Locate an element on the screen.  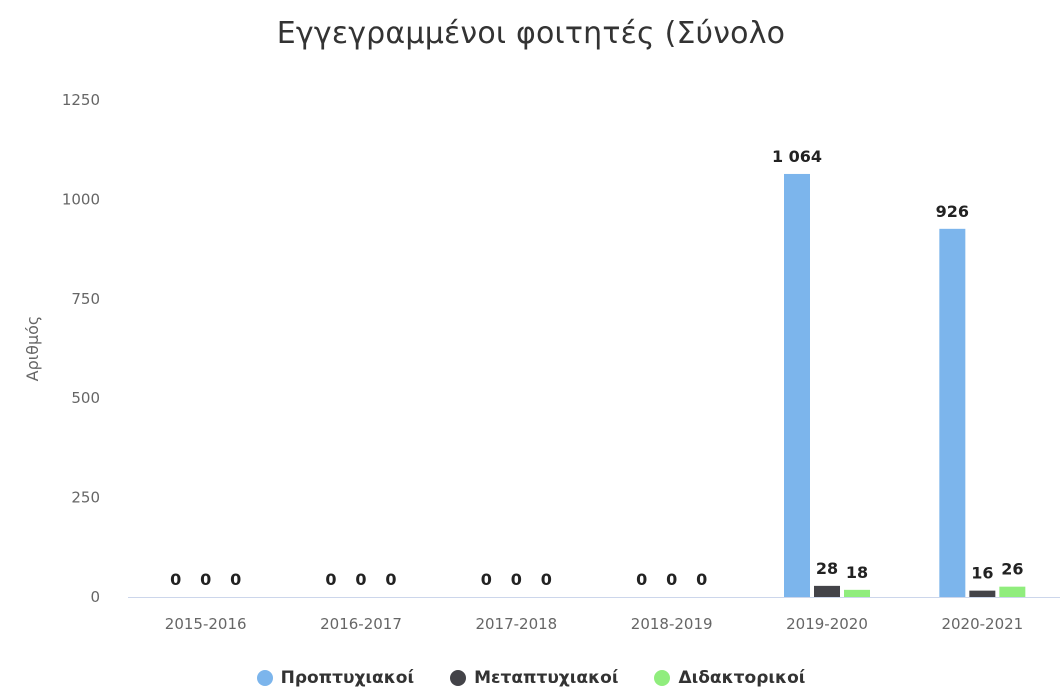
x-tick-label: 2019-2020 is located at coordinates (827, 624).